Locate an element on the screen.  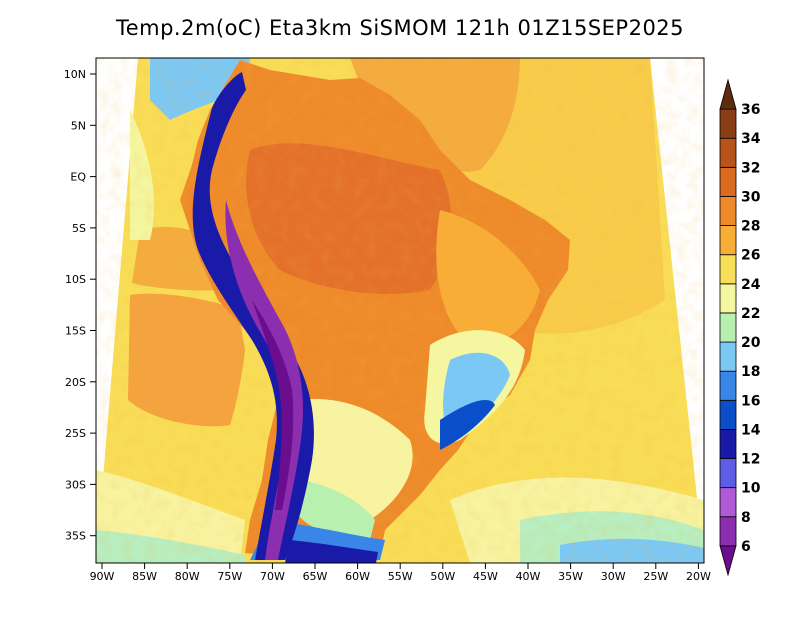
lon-tick-label: 60W is located at coordinates (357, 576).